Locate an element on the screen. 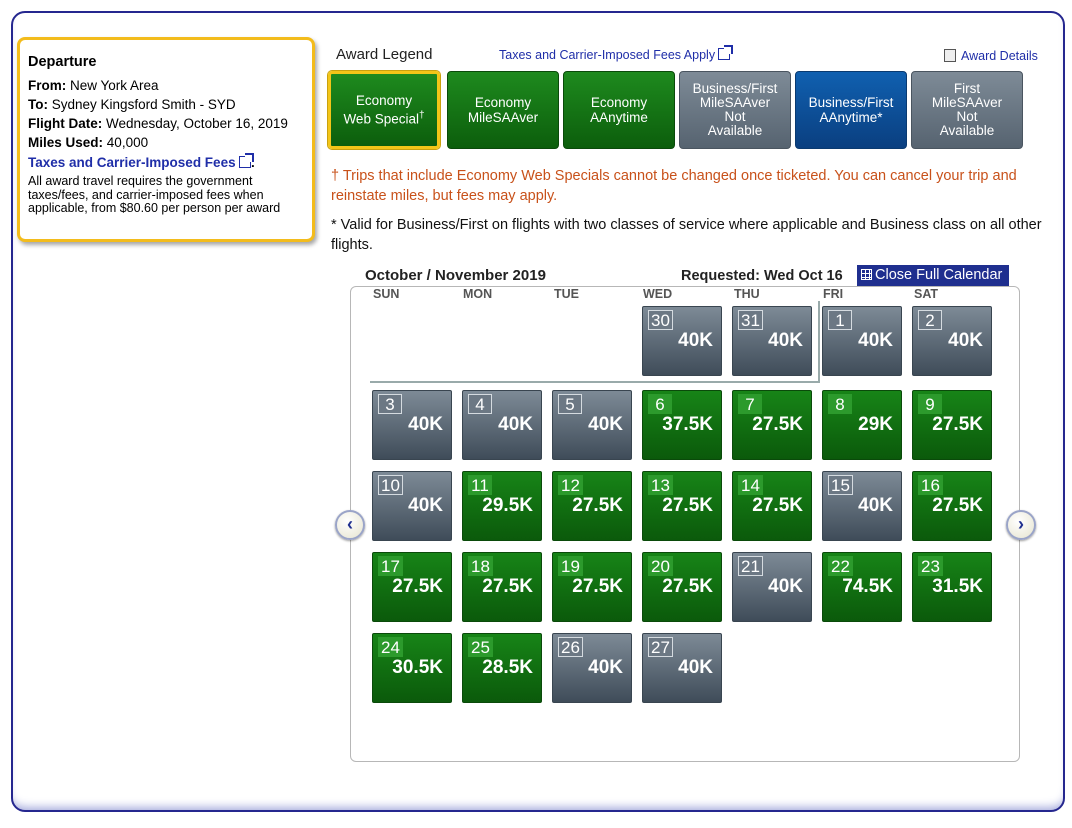 This screenshot has height=828, width=1072. legend-business-first-milesaaver: Business/First MileSAAver Not Available is located at coordinates (735, 110).